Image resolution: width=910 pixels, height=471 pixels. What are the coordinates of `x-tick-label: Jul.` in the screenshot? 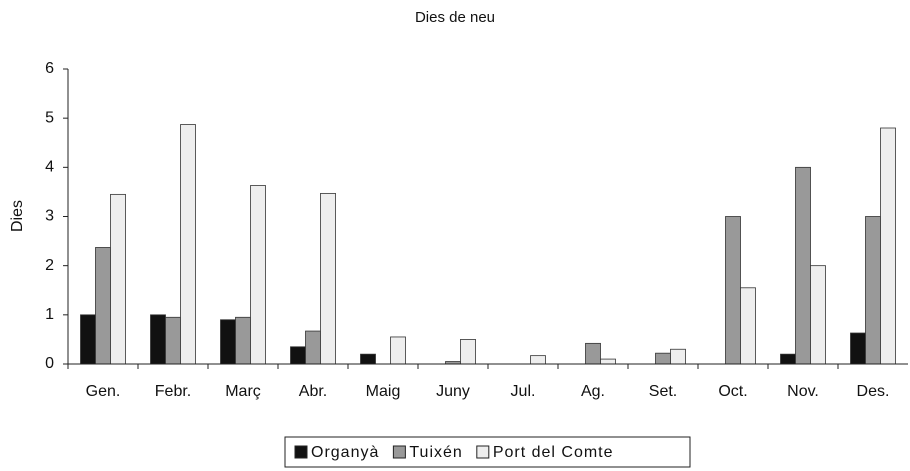 It's located at (523, 391).